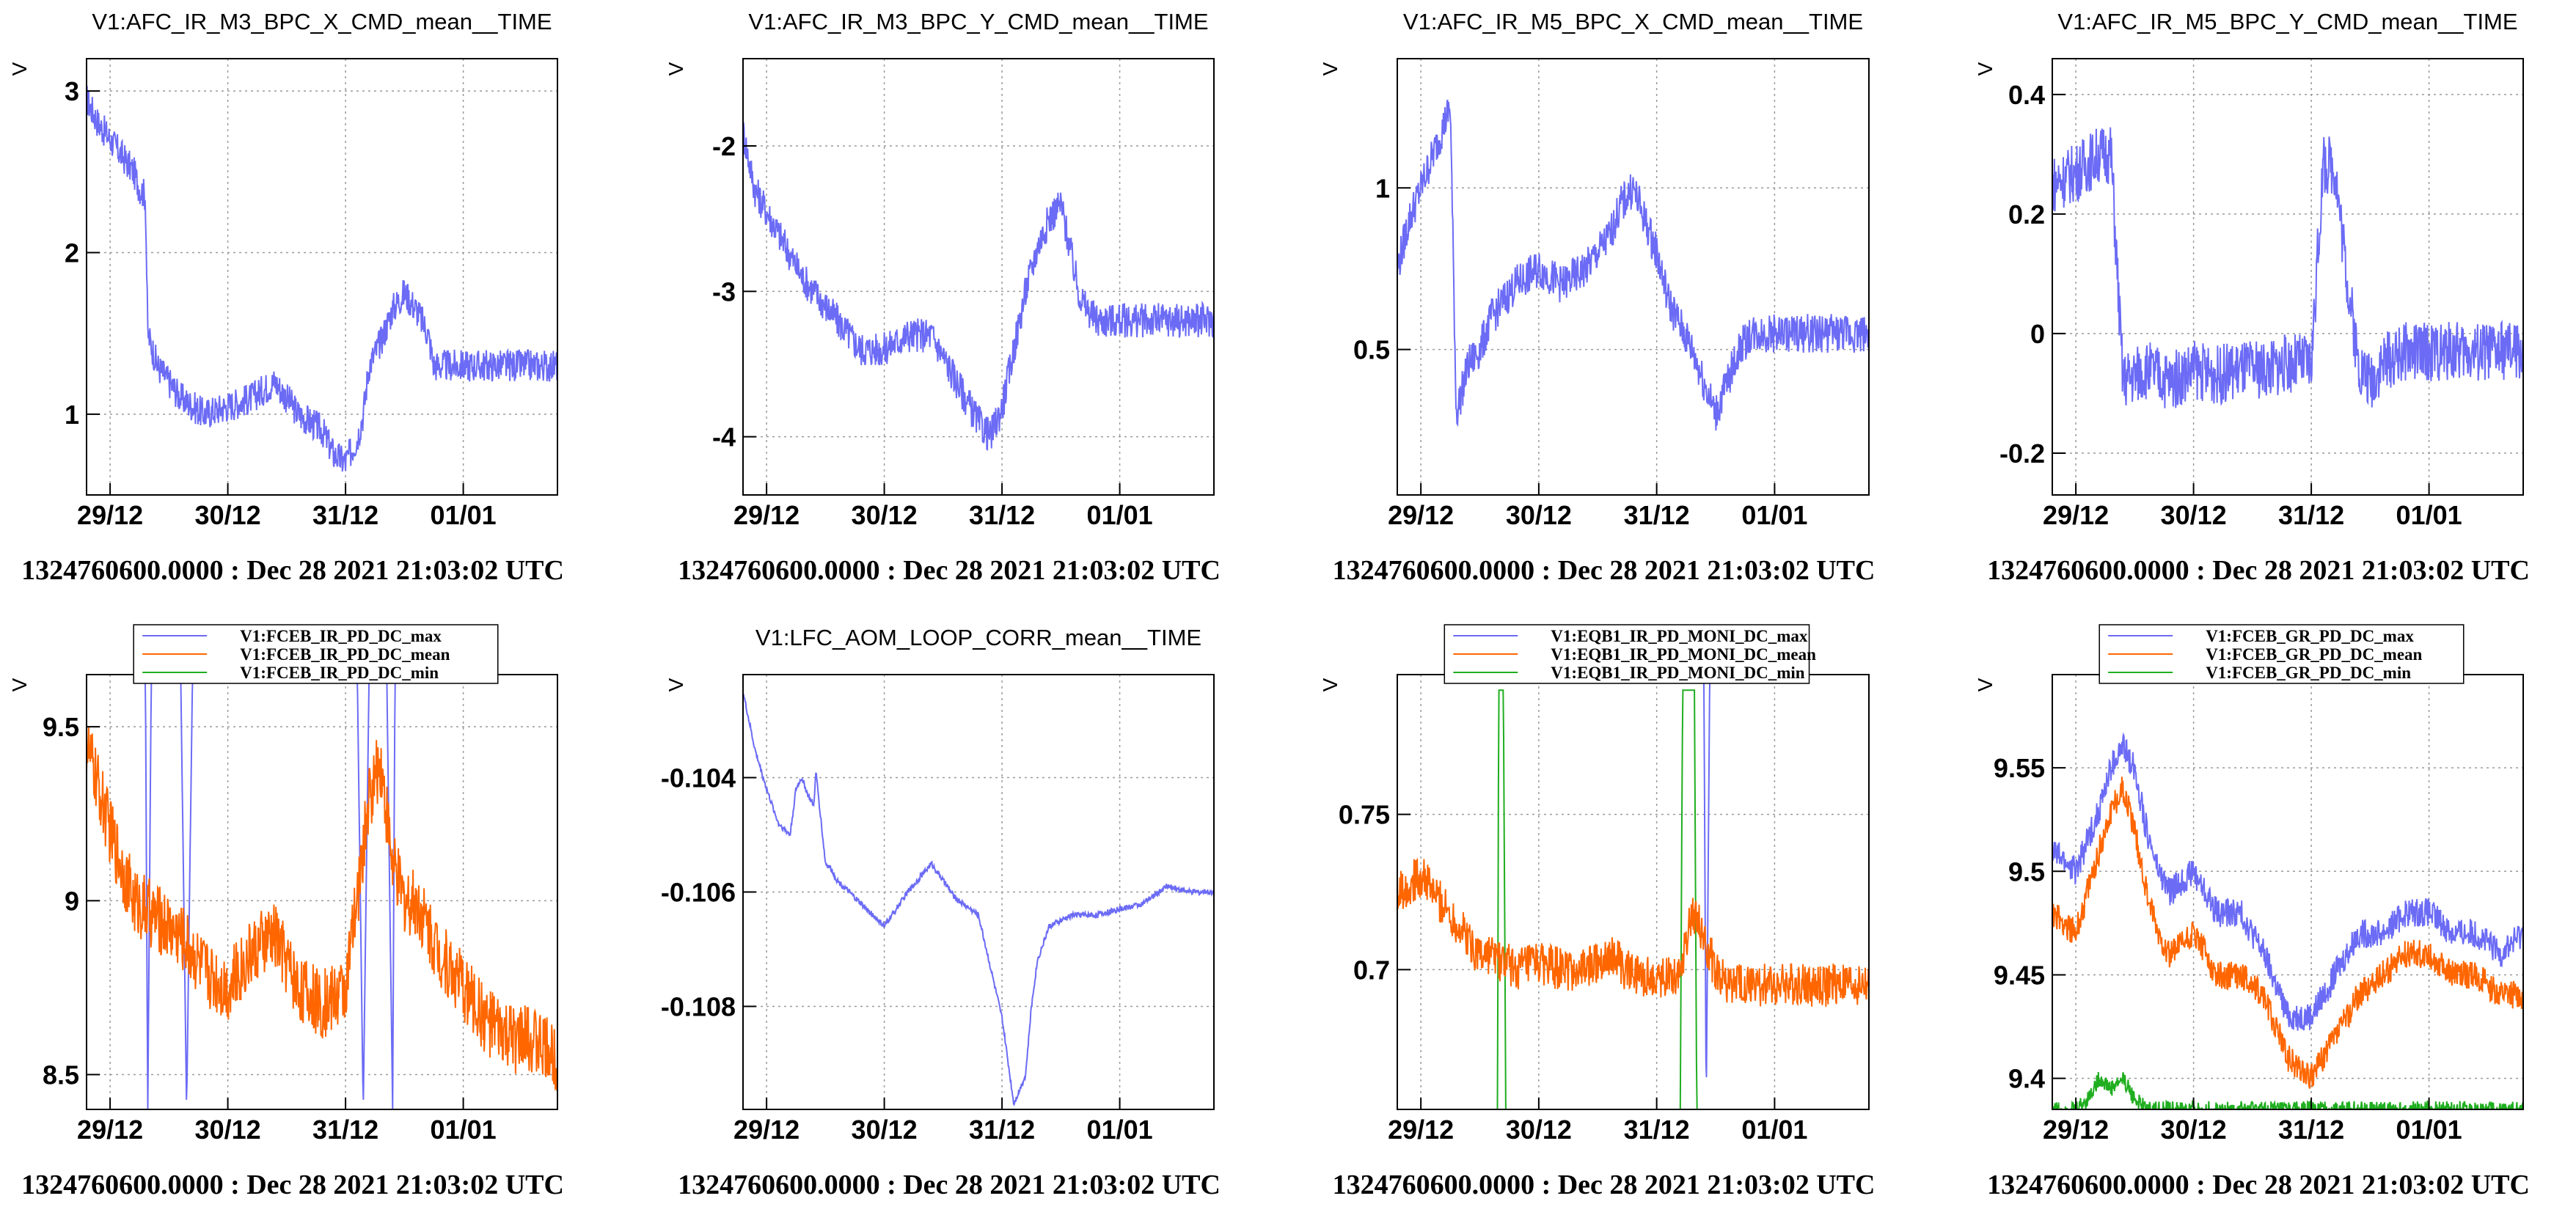 Image resolution: width=2576 pixels, height=1215 pixels. Describe the element at coordinates (2310, 636) in the screenshot. I see `legend-entry: V1:FCEB_GR_PD_DC_max` at that location.